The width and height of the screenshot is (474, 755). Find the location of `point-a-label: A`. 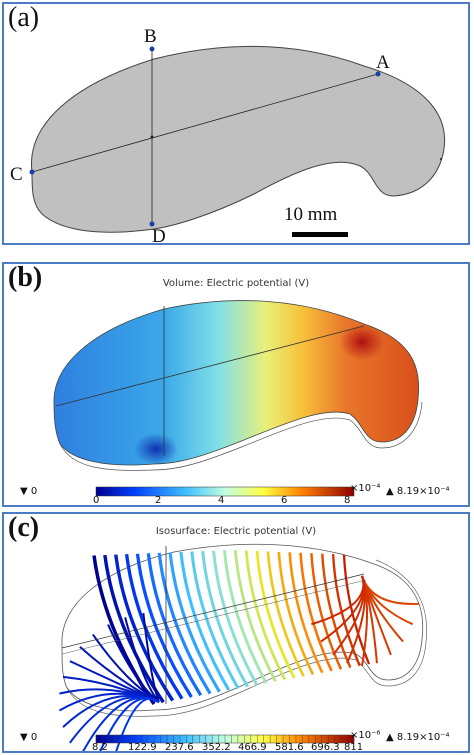

point-a-label: A is located at coordinates (383, 62).